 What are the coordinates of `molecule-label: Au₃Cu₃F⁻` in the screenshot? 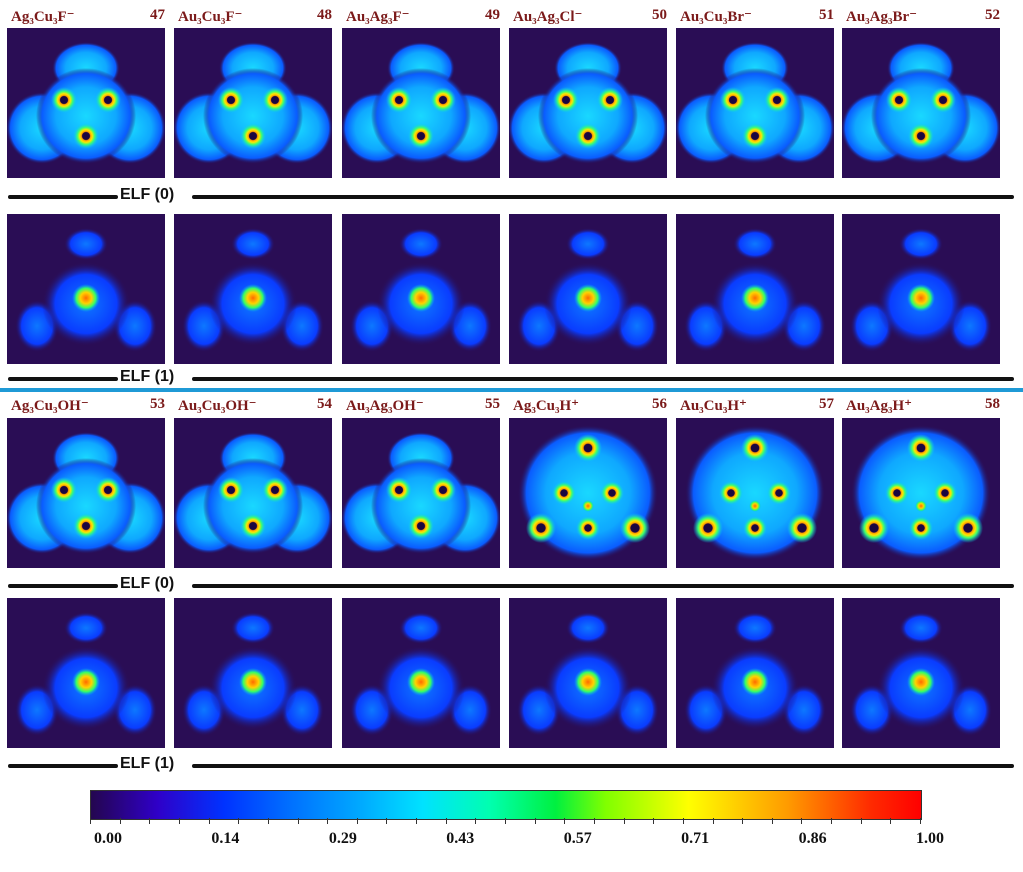 It's located at (210, 17).